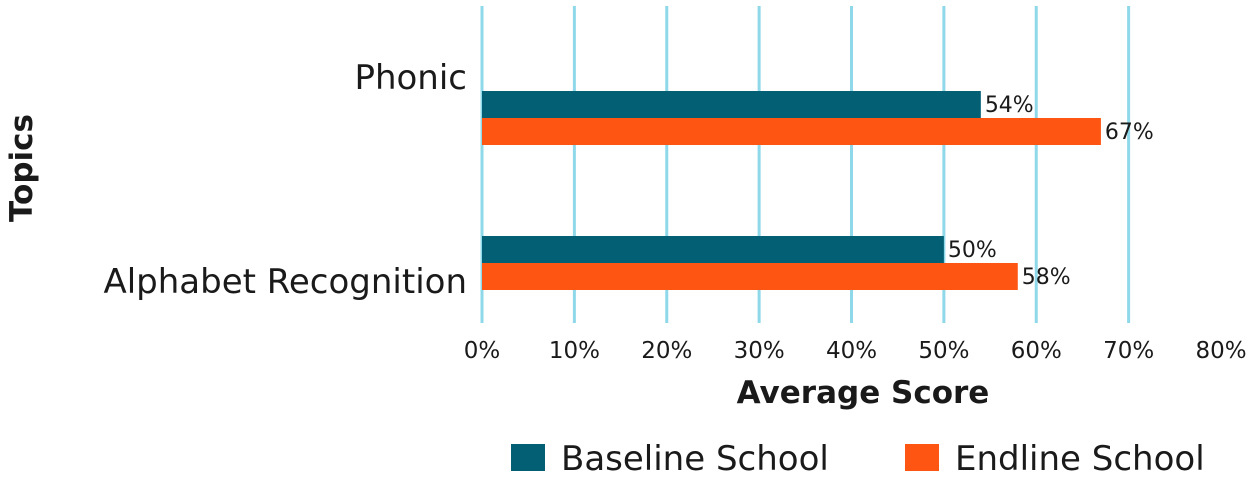 The image size is (1260, 481). I want to click on x-tick-labels: 0% 10% 20% 30% 40% 50% 60% 70% 80%, so click(855, 351).